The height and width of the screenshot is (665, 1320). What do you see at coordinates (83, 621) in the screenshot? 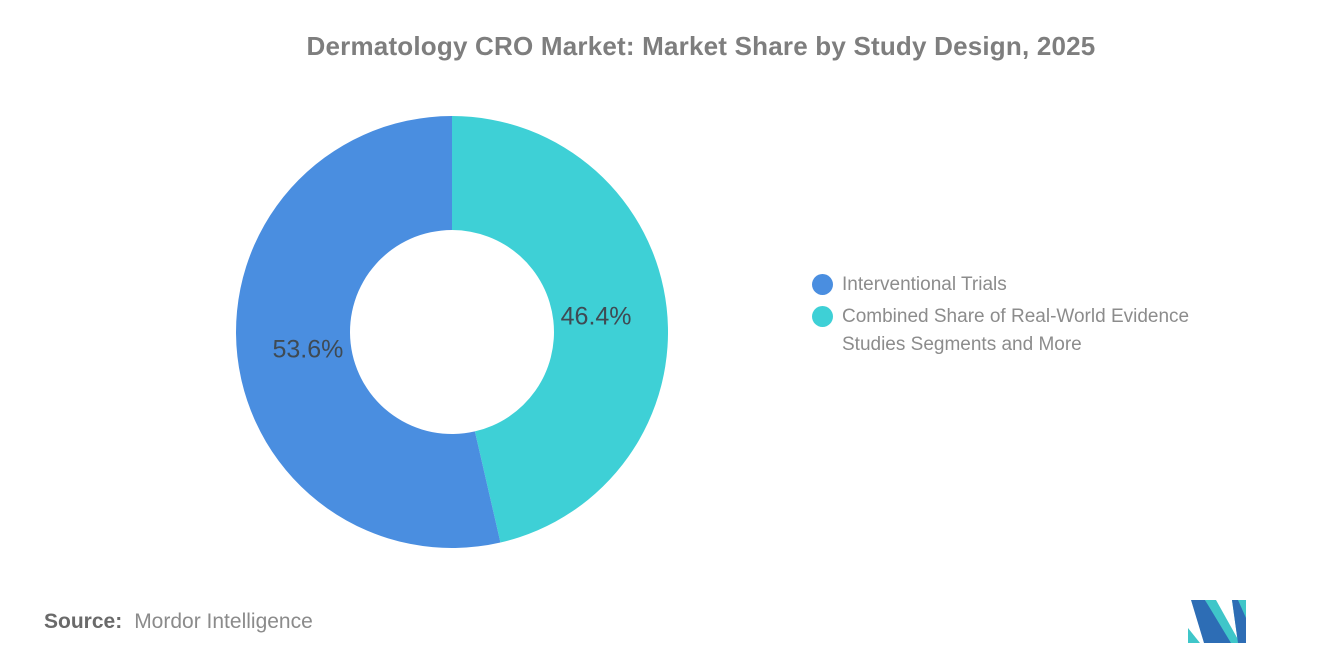
I see `source-label: Source:` at bounding box center [83, 621].